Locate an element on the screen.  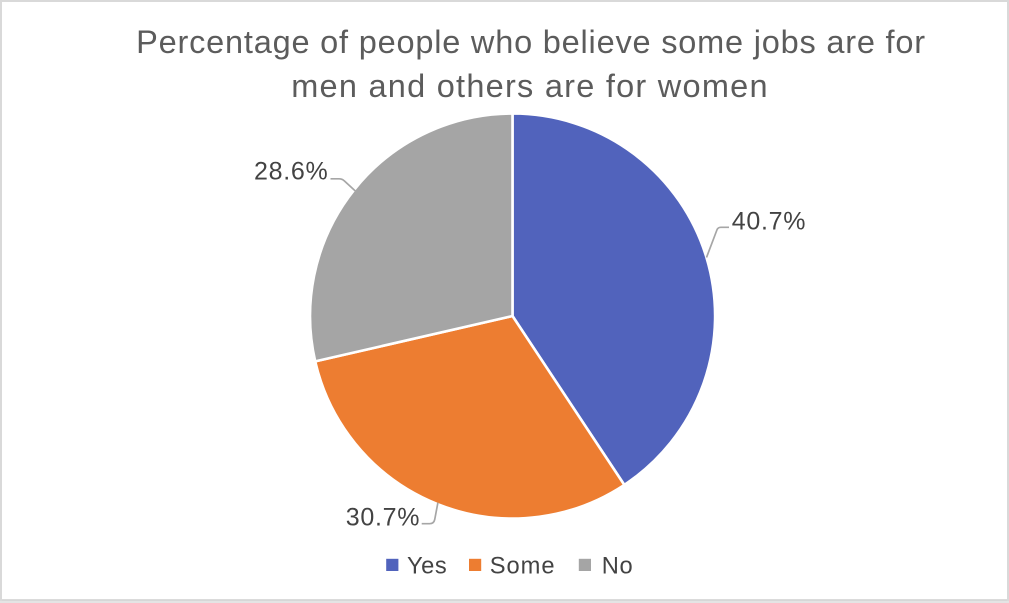
svg-text: men and others are for women is located at coordinates (530, 86).